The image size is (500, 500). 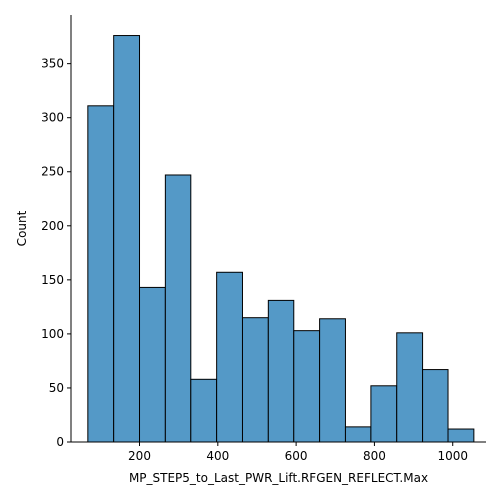 I want to click on y-axis-label: Count, so click(x=22, y=228).